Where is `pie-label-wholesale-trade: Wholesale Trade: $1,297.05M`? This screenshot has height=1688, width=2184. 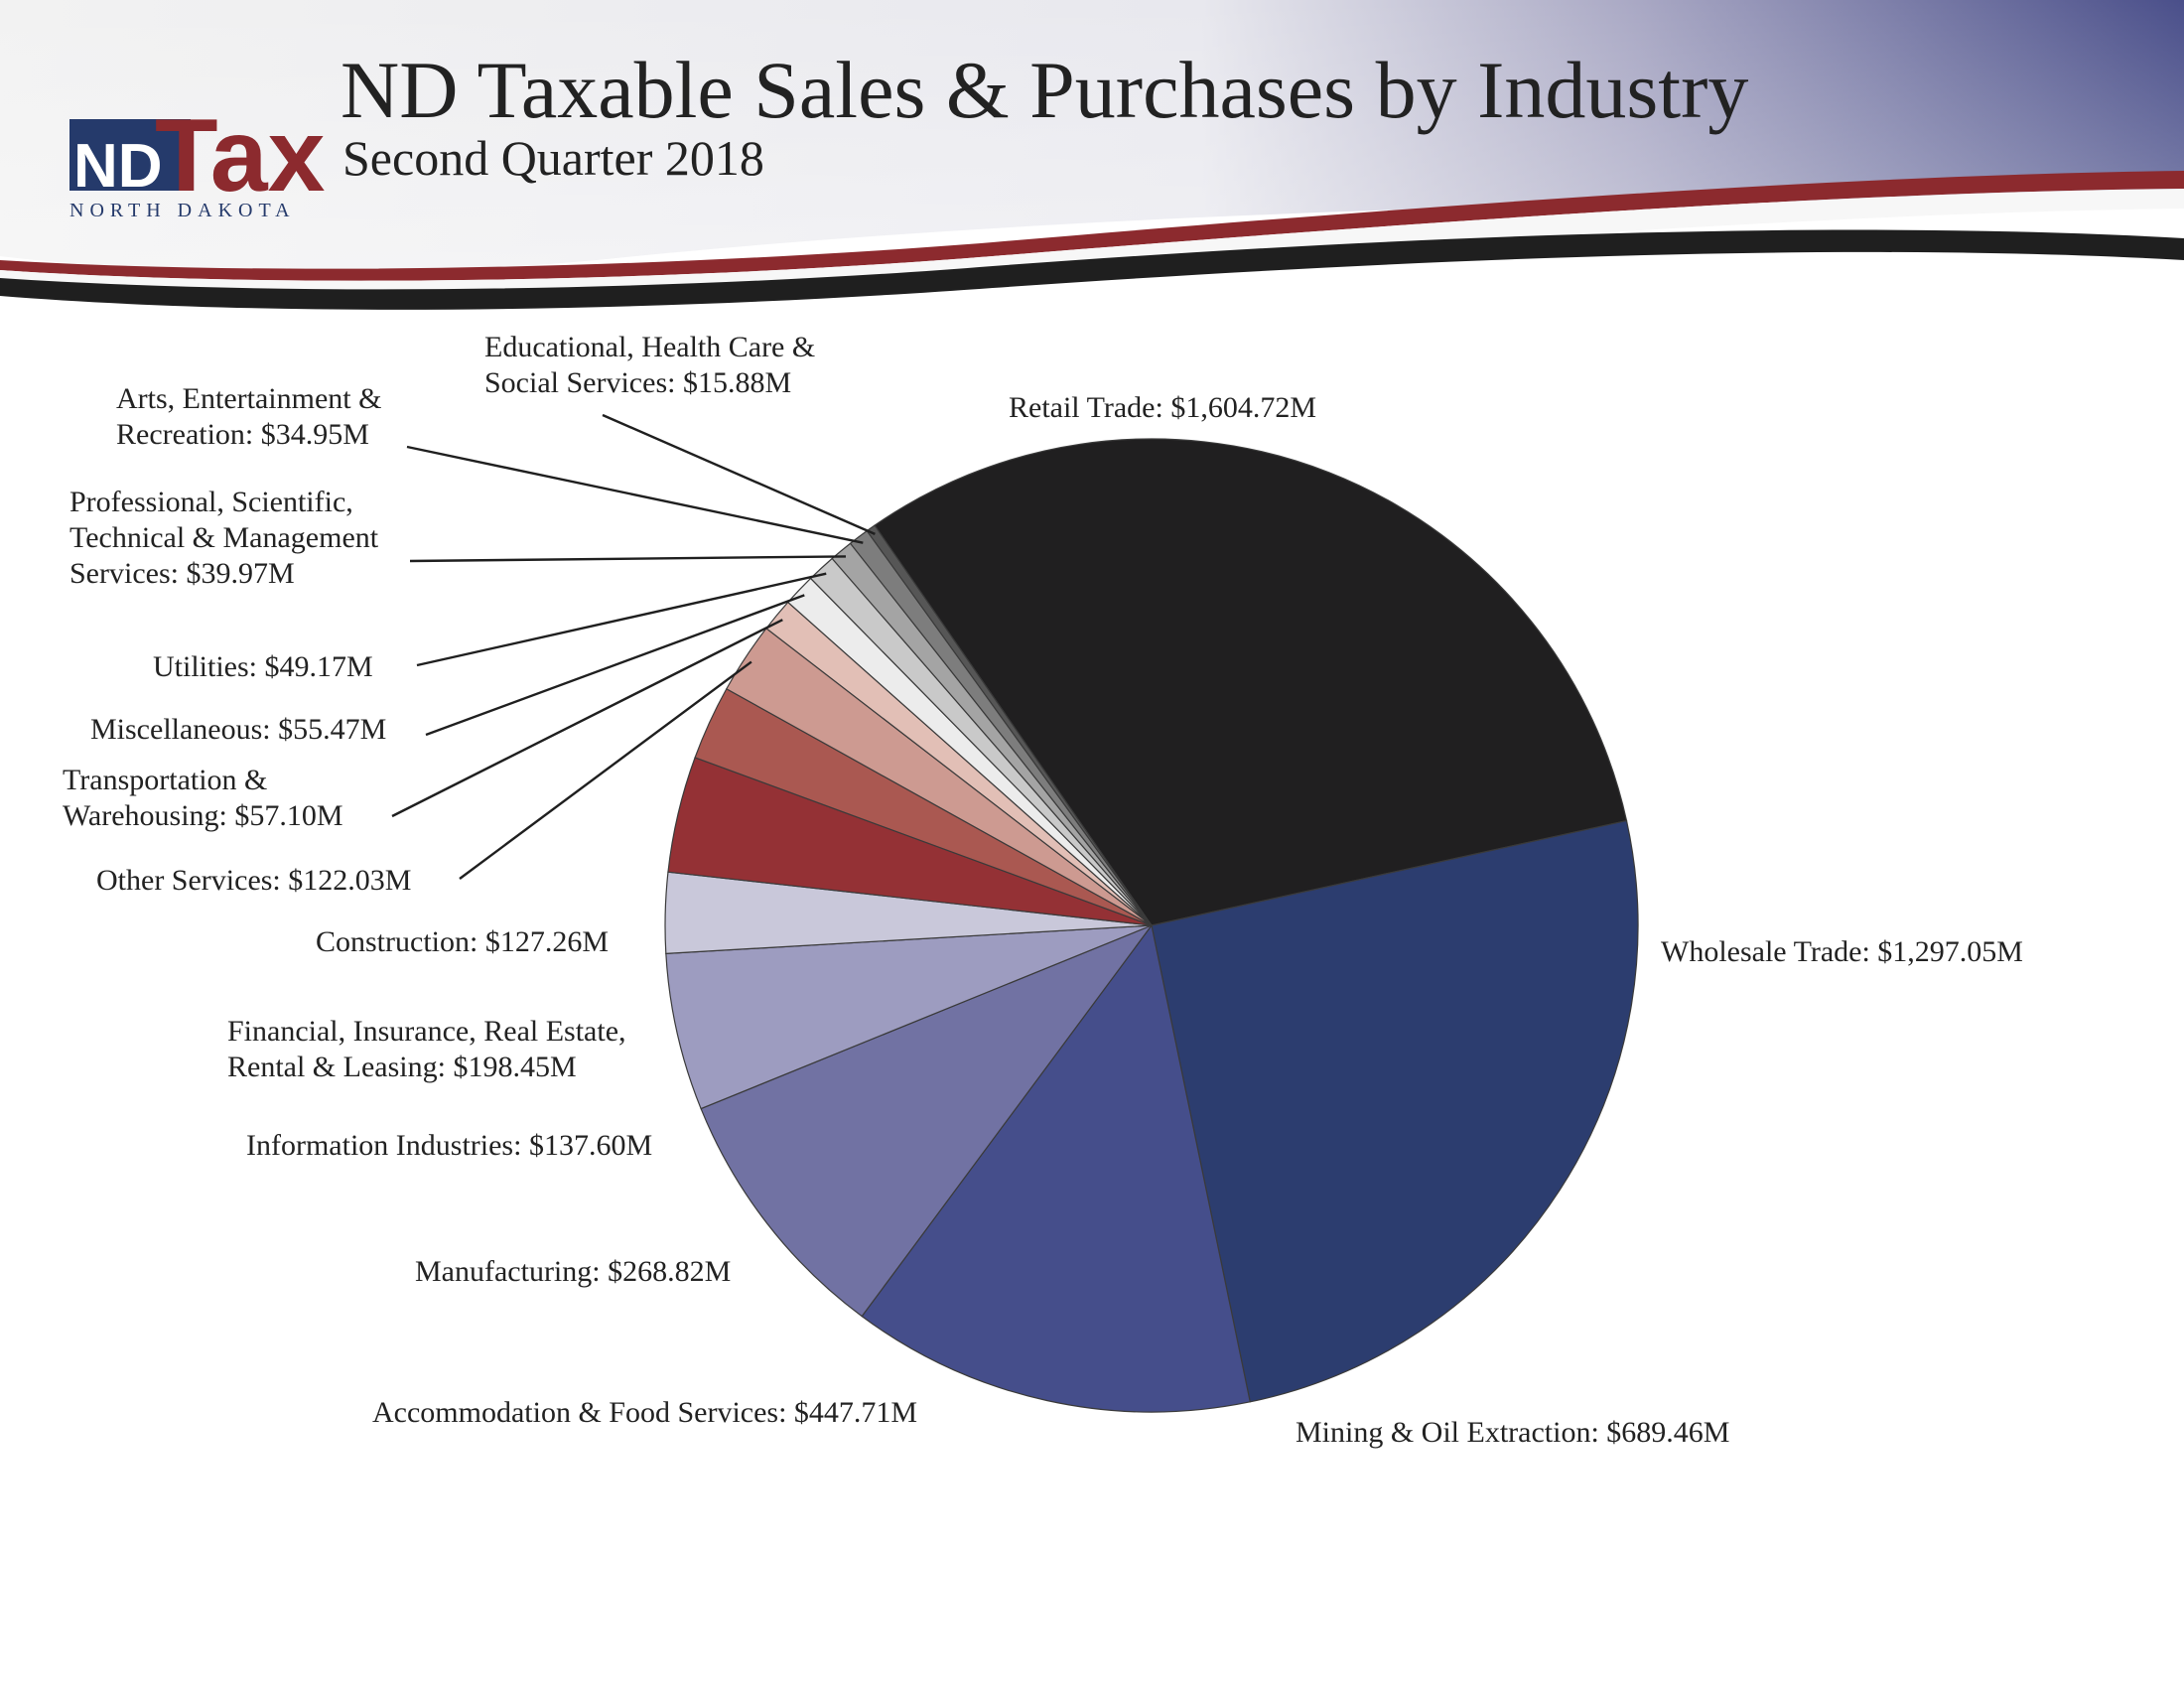
pie-label-wholesale-trade: Wholesale Trade: $1,297.05M is located at coordinates (1842, 951).